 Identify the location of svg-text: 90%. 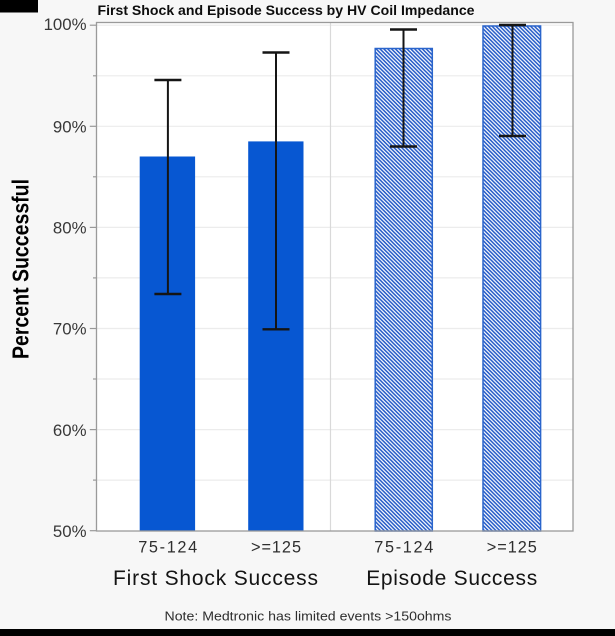
(70, 127).